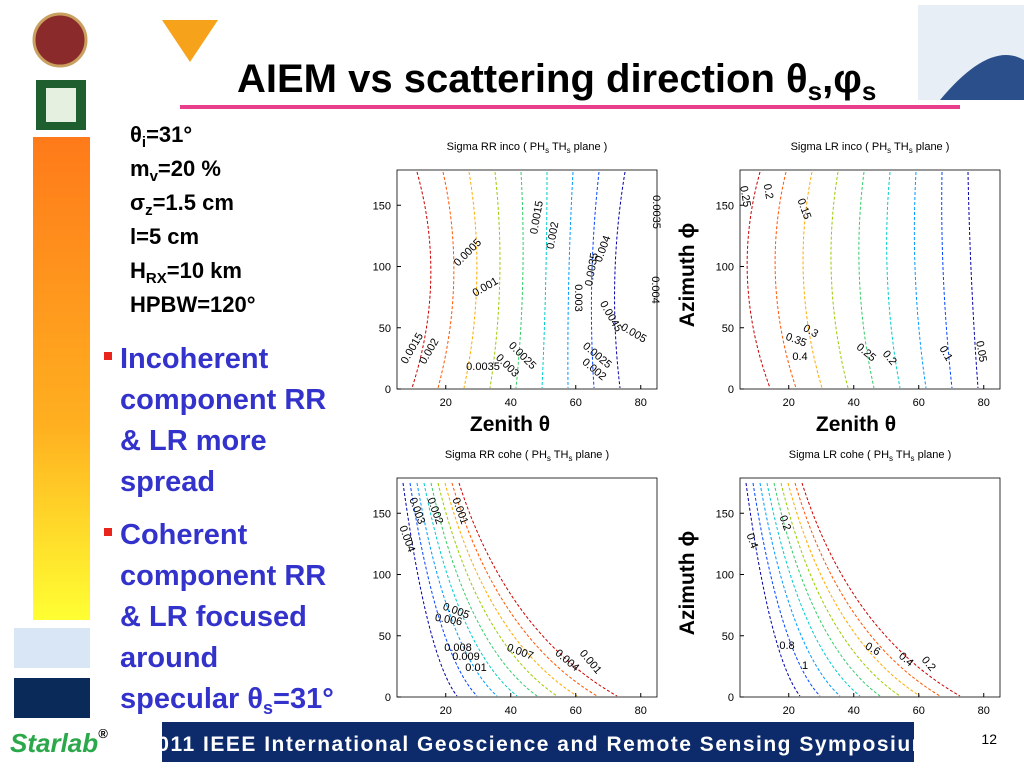 This screenshot has height=768, width=1024. I want to click on logo-esa, so click(52, 698).